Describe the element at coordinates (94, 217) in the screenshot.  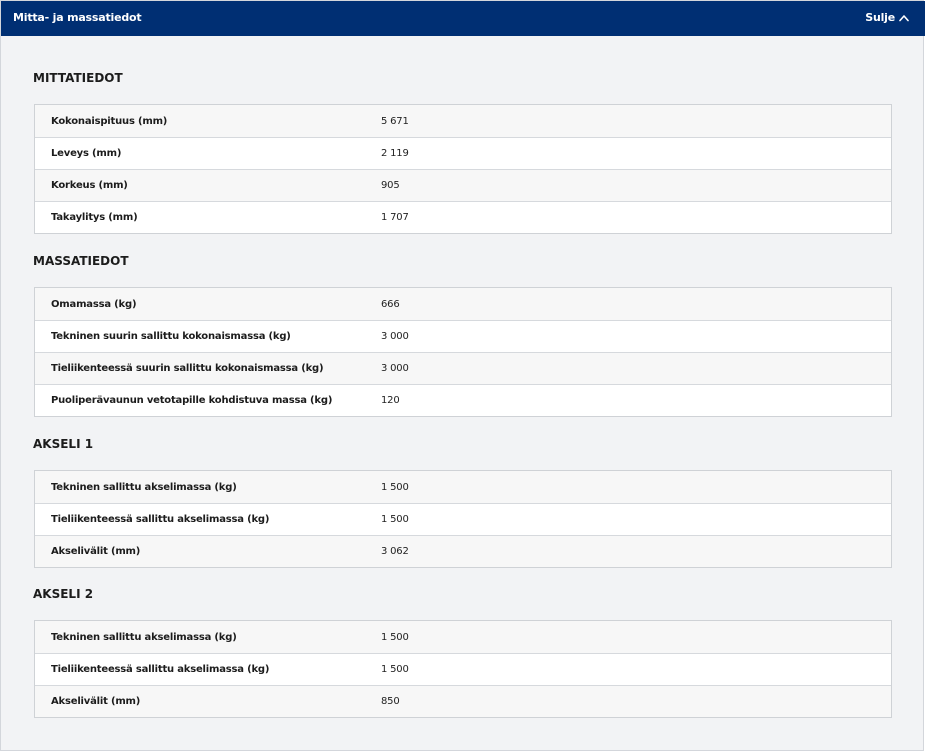
I see `row-label: Takaylitys (mm)` at that location.